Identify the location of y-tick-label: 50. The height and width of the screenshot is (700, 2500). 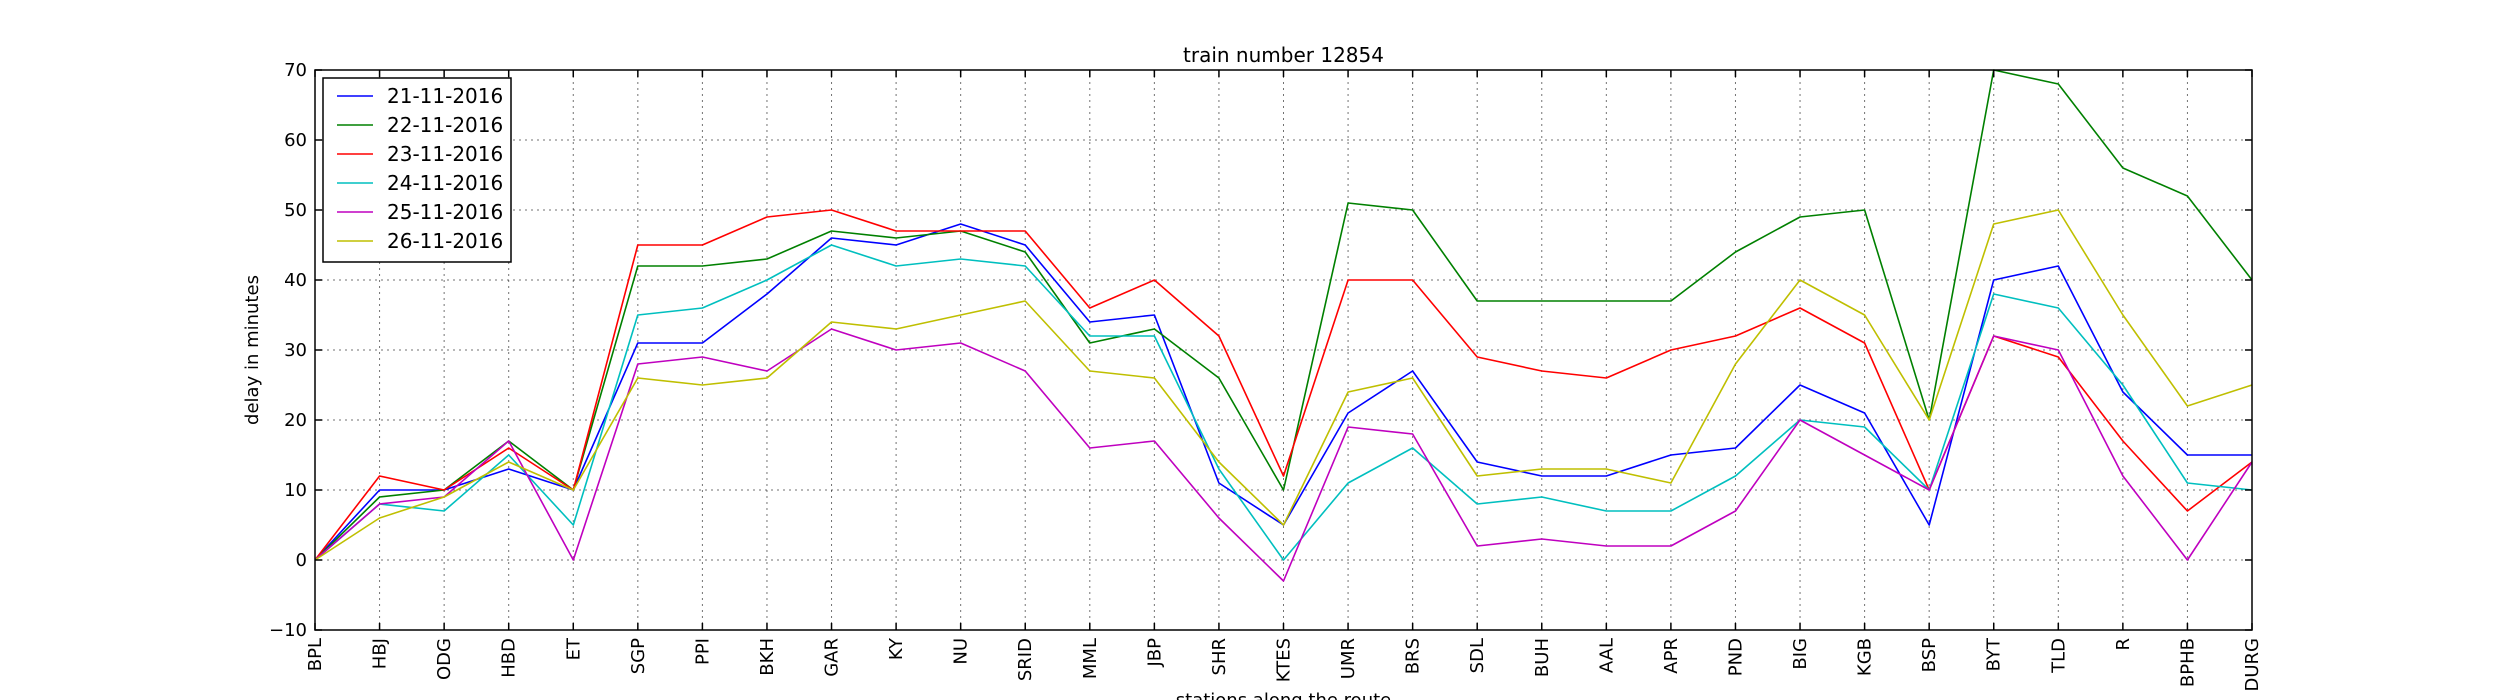
(295, 210).